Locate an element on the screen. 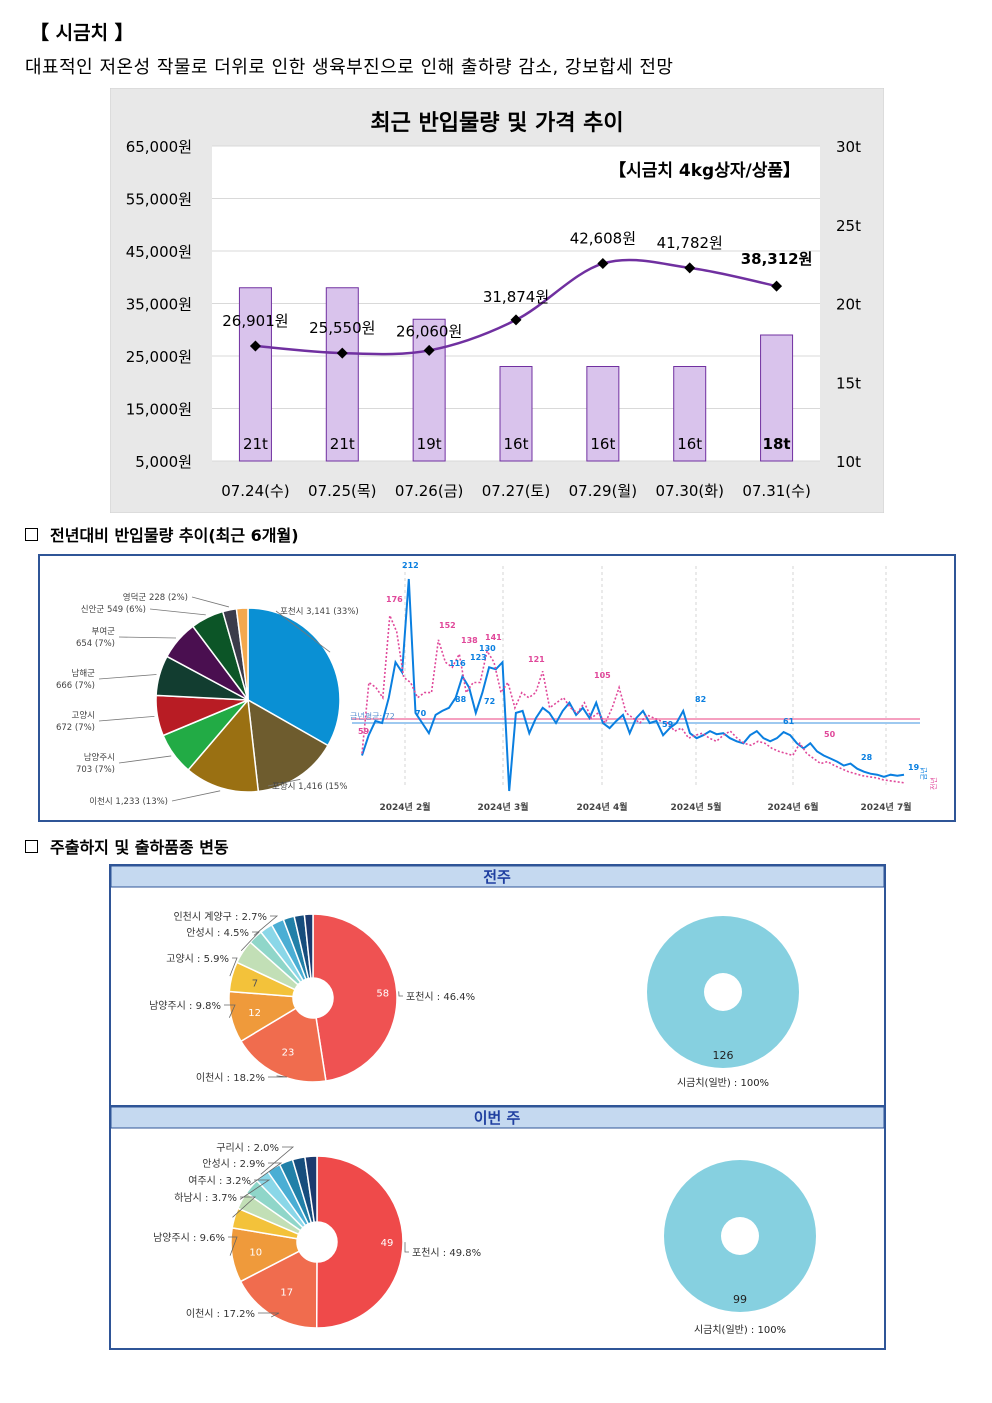  pie-label: 고양시 is located at coordinates (83, 715).